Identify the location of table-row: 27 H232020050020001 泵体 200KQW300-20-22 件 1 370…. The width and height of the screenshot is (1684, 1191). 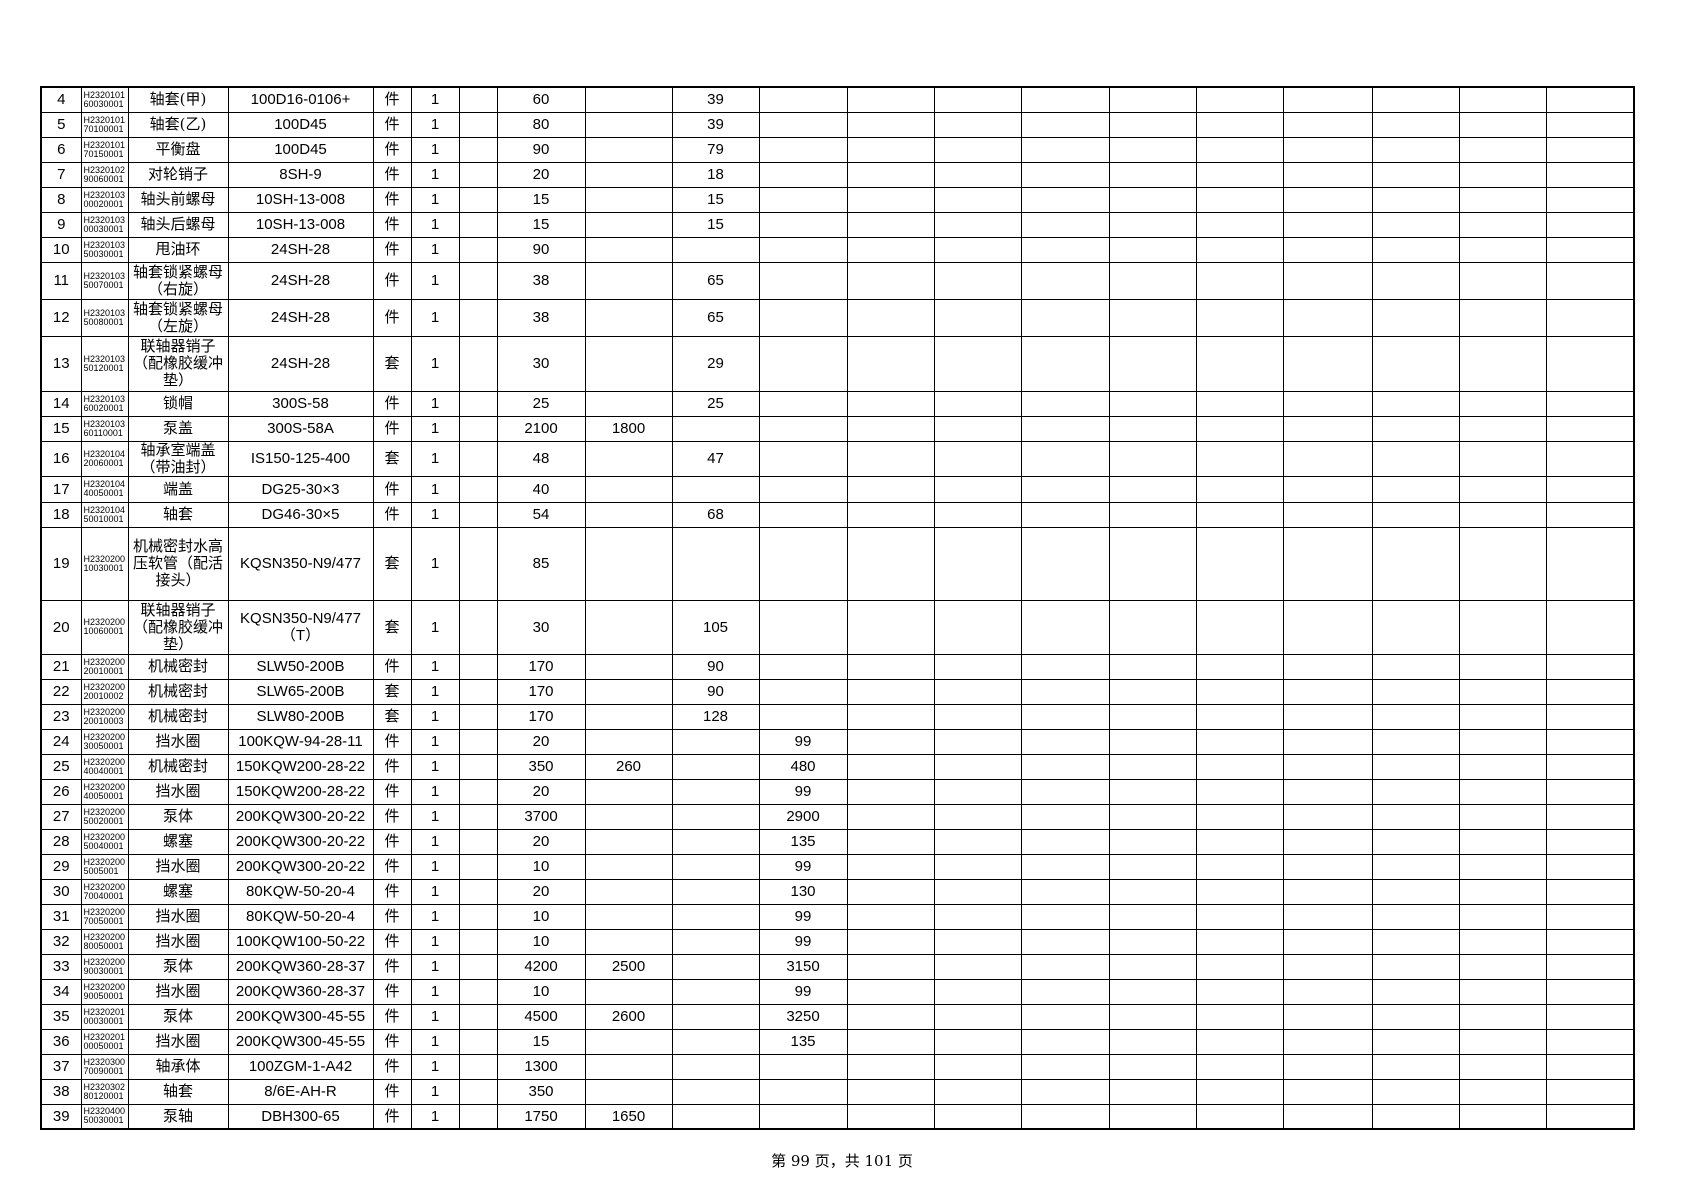
(837, 816).